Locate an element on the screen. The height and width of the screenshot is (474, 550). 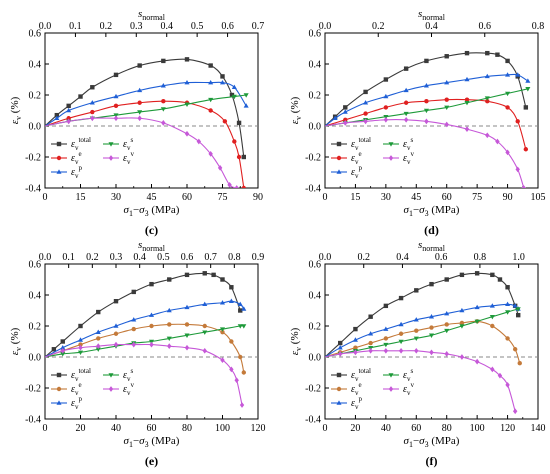
y-tick-label: 0.4 is located at coordinates (35, 296).